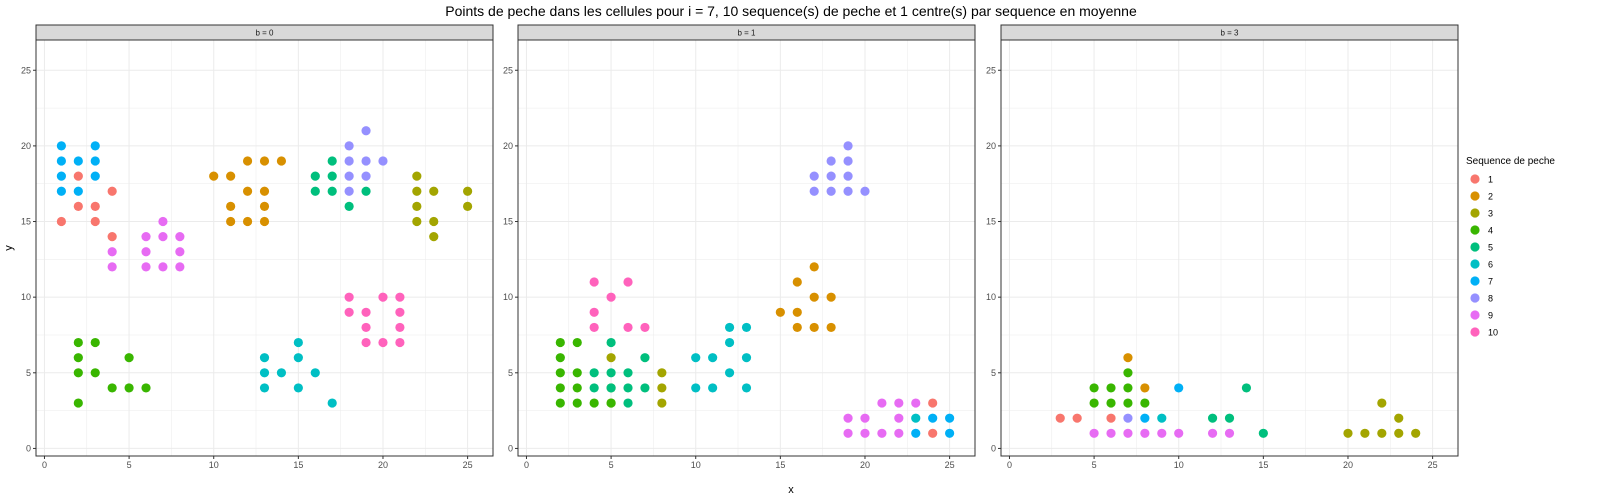 This screenshot has width=1600, height=500. What do you see at coordinates (9, 248) in the screenshot?
I see `y-axis-title: y` at bounding box center [9, 248].